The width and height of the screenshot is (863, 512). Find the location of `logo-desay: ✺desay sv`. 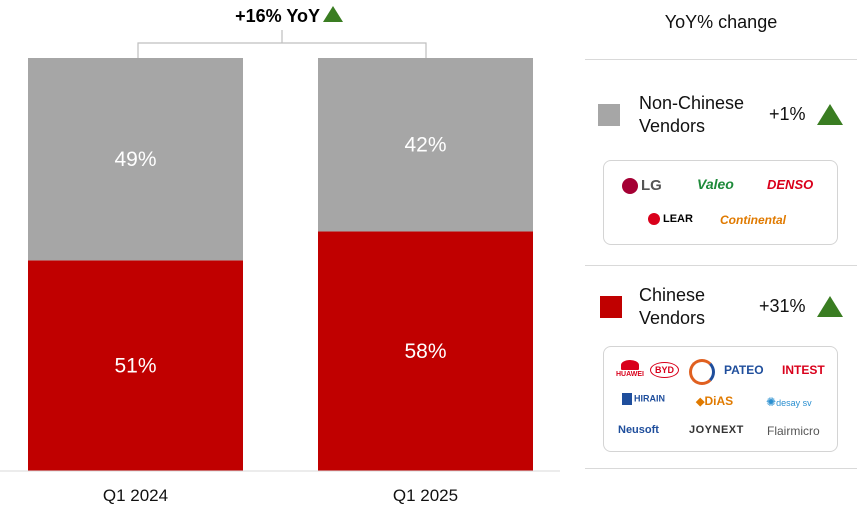

logo-desay: ✺desay sv is located at coordinates (789, 402).